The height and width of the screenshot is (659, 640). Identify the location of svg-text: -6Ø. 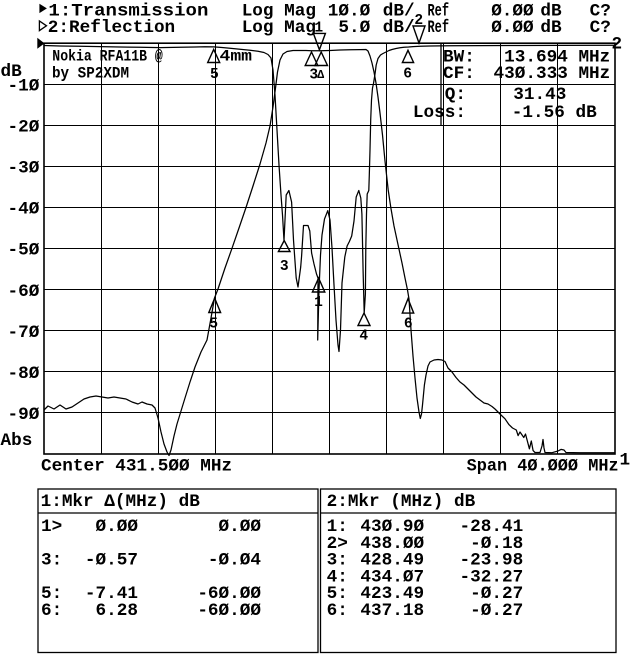
(24, 292).